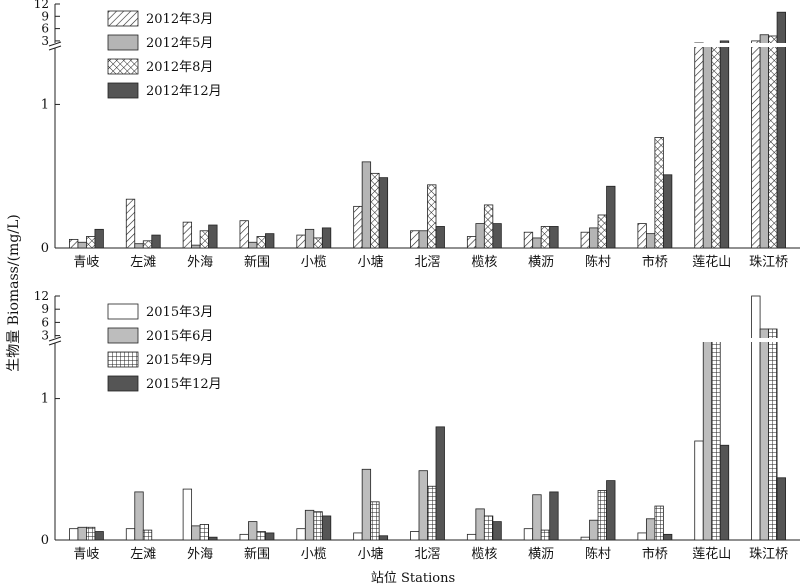  I want to click on y-tick-label: 3, so click(45, 336).